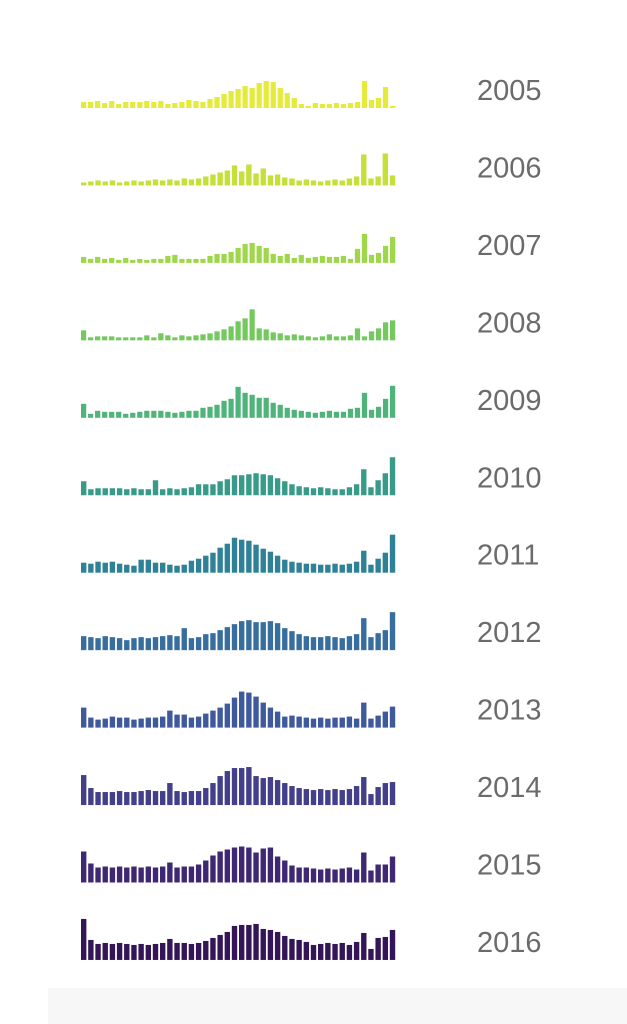  I want to click on bottom-band, so click(337, 1006).